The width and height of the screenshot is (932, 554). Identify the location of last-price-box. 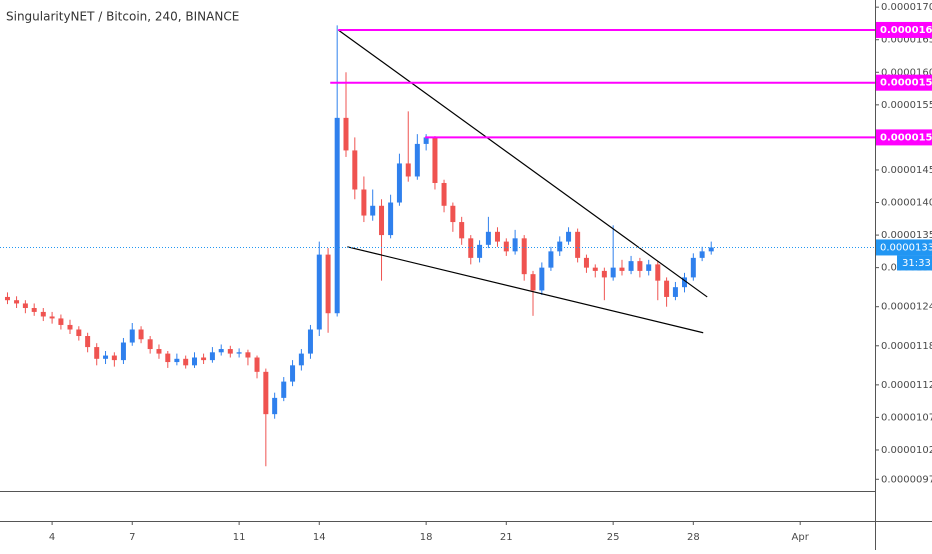
(904, 247).